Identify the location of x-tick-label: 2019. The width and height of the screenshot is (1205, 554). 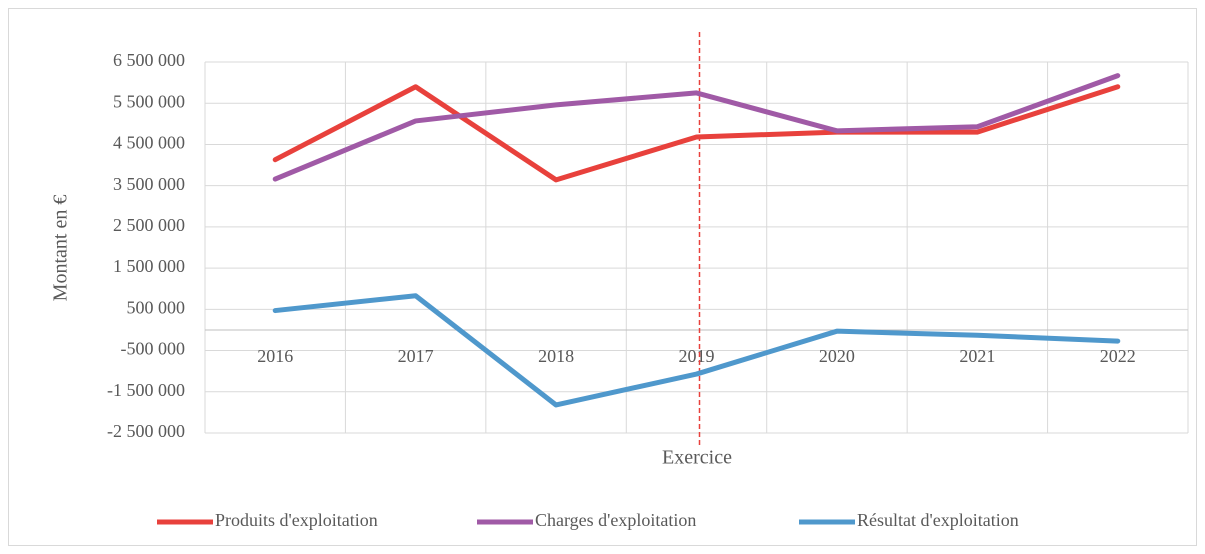
(697, 356).